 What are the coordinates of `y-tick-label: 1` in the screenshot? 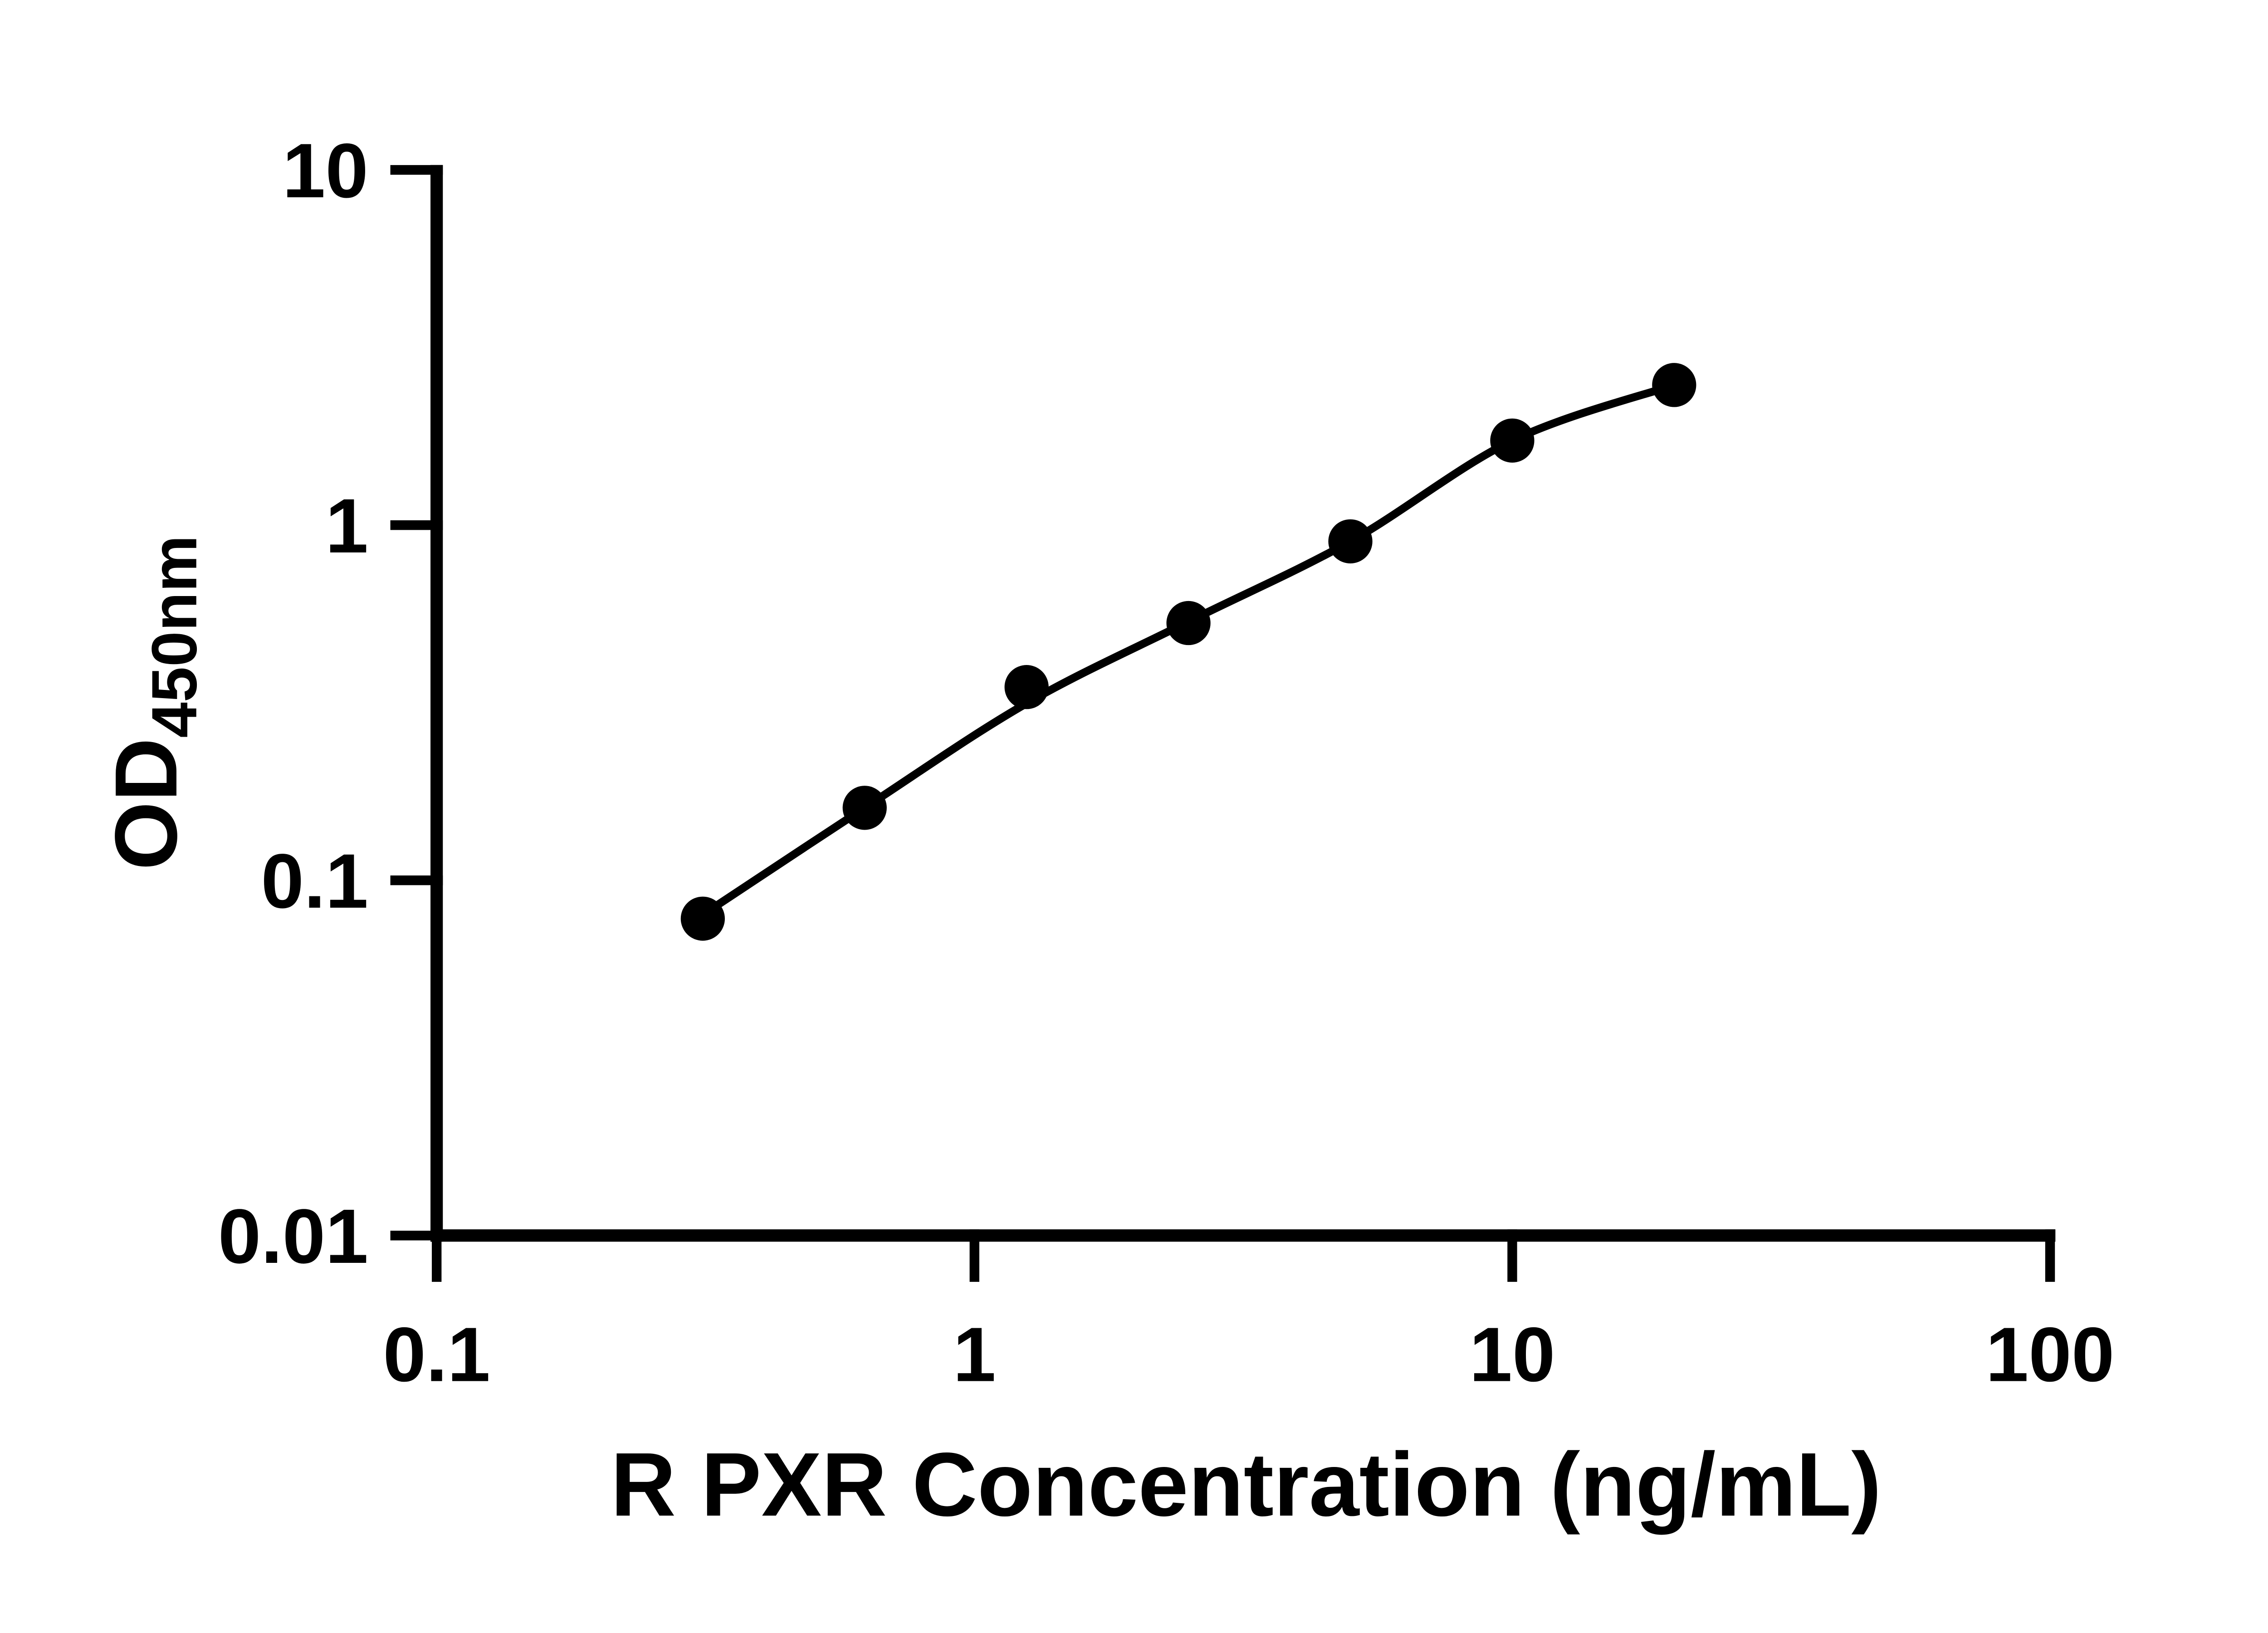 It's located at (346, 526).